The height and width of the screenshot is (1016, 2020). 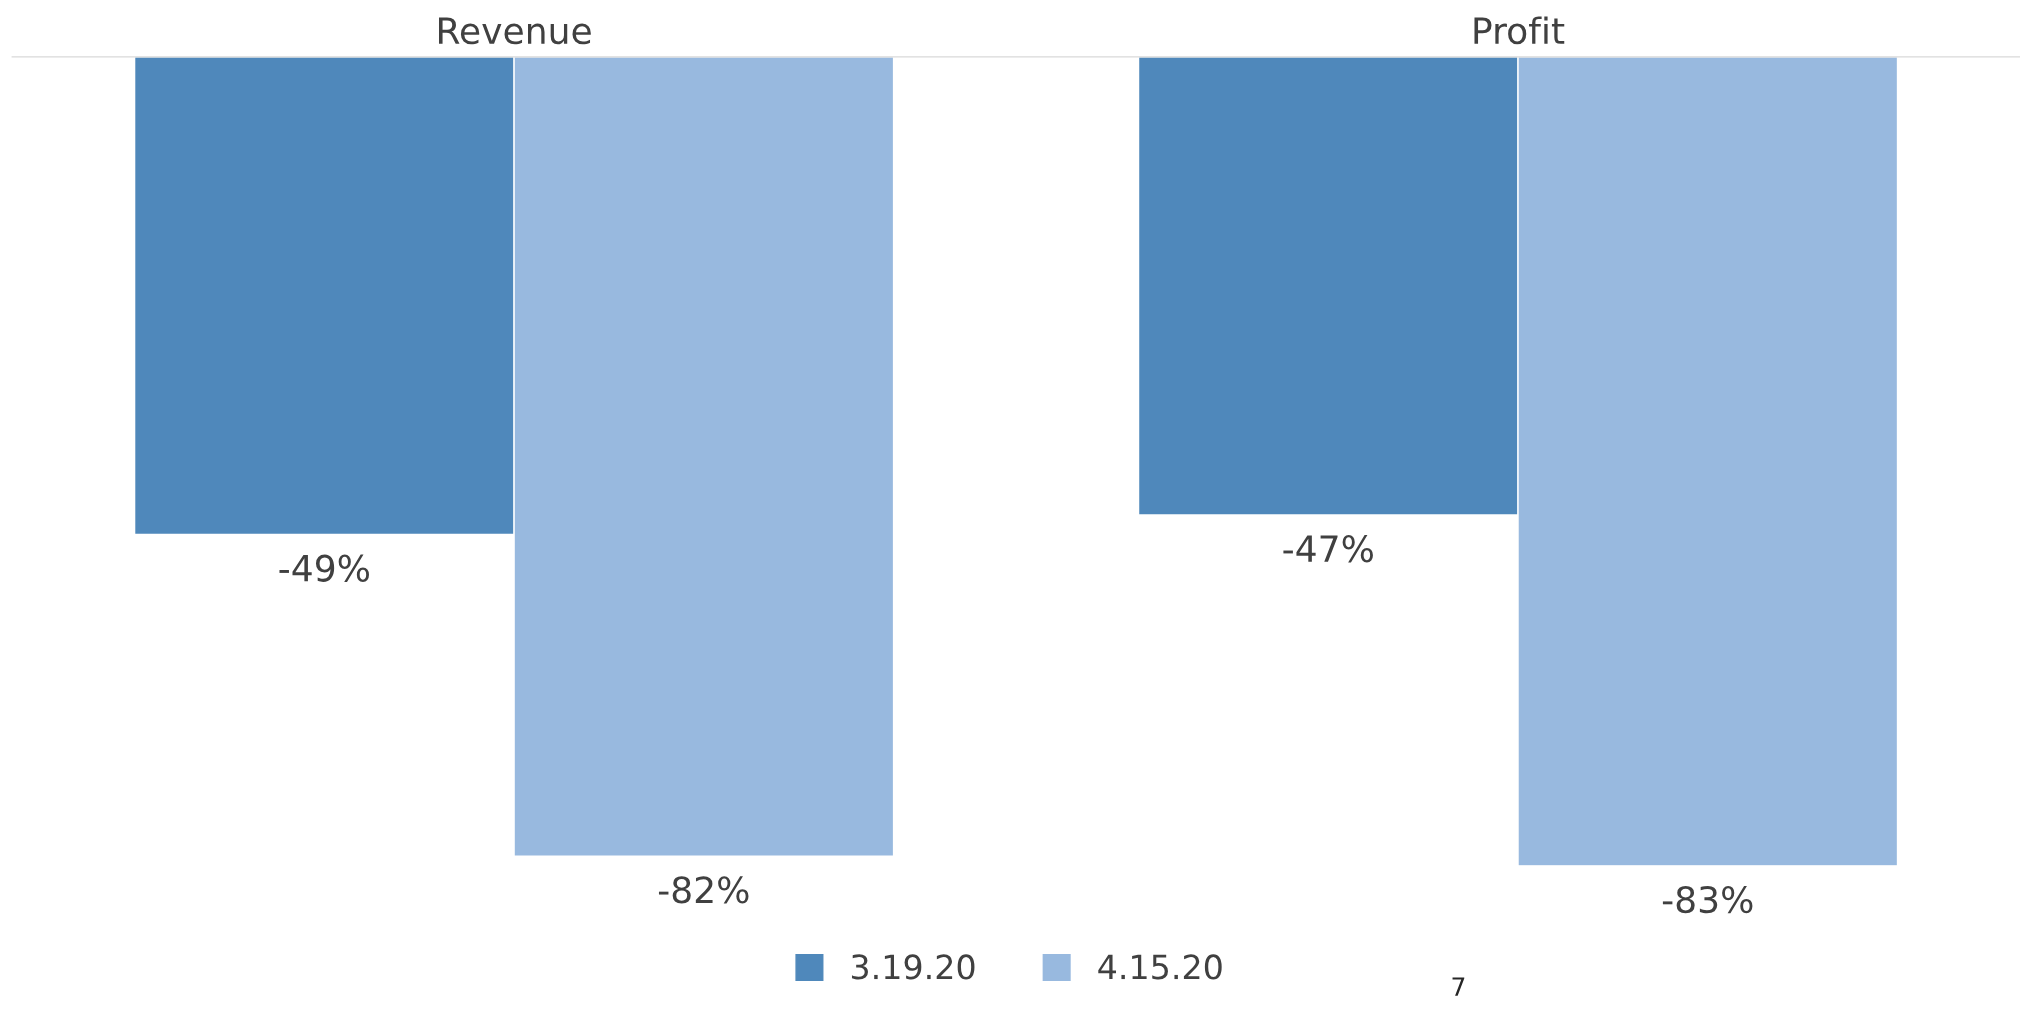 What do you see at coordinates (1458, 986) in the screenshot?
I see `text: 7` at bounding box center [1458, 986].